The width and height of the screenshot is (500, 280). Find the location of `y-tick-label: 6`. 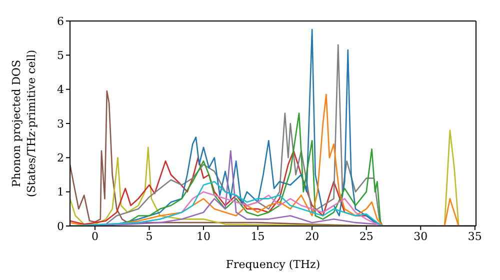

y-tick-label: 6 is located at coordinates (60, 21).